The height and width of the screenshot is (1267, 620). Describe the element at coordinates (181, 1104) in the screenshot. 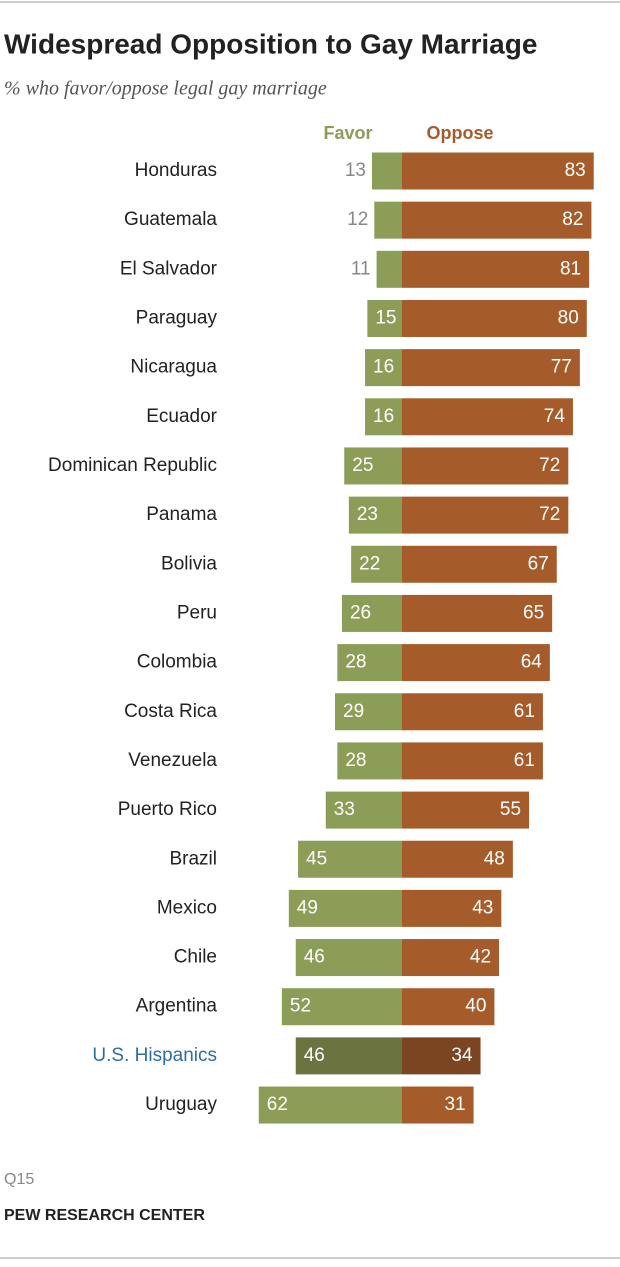

I see `category-label: Uruguay` at that location.